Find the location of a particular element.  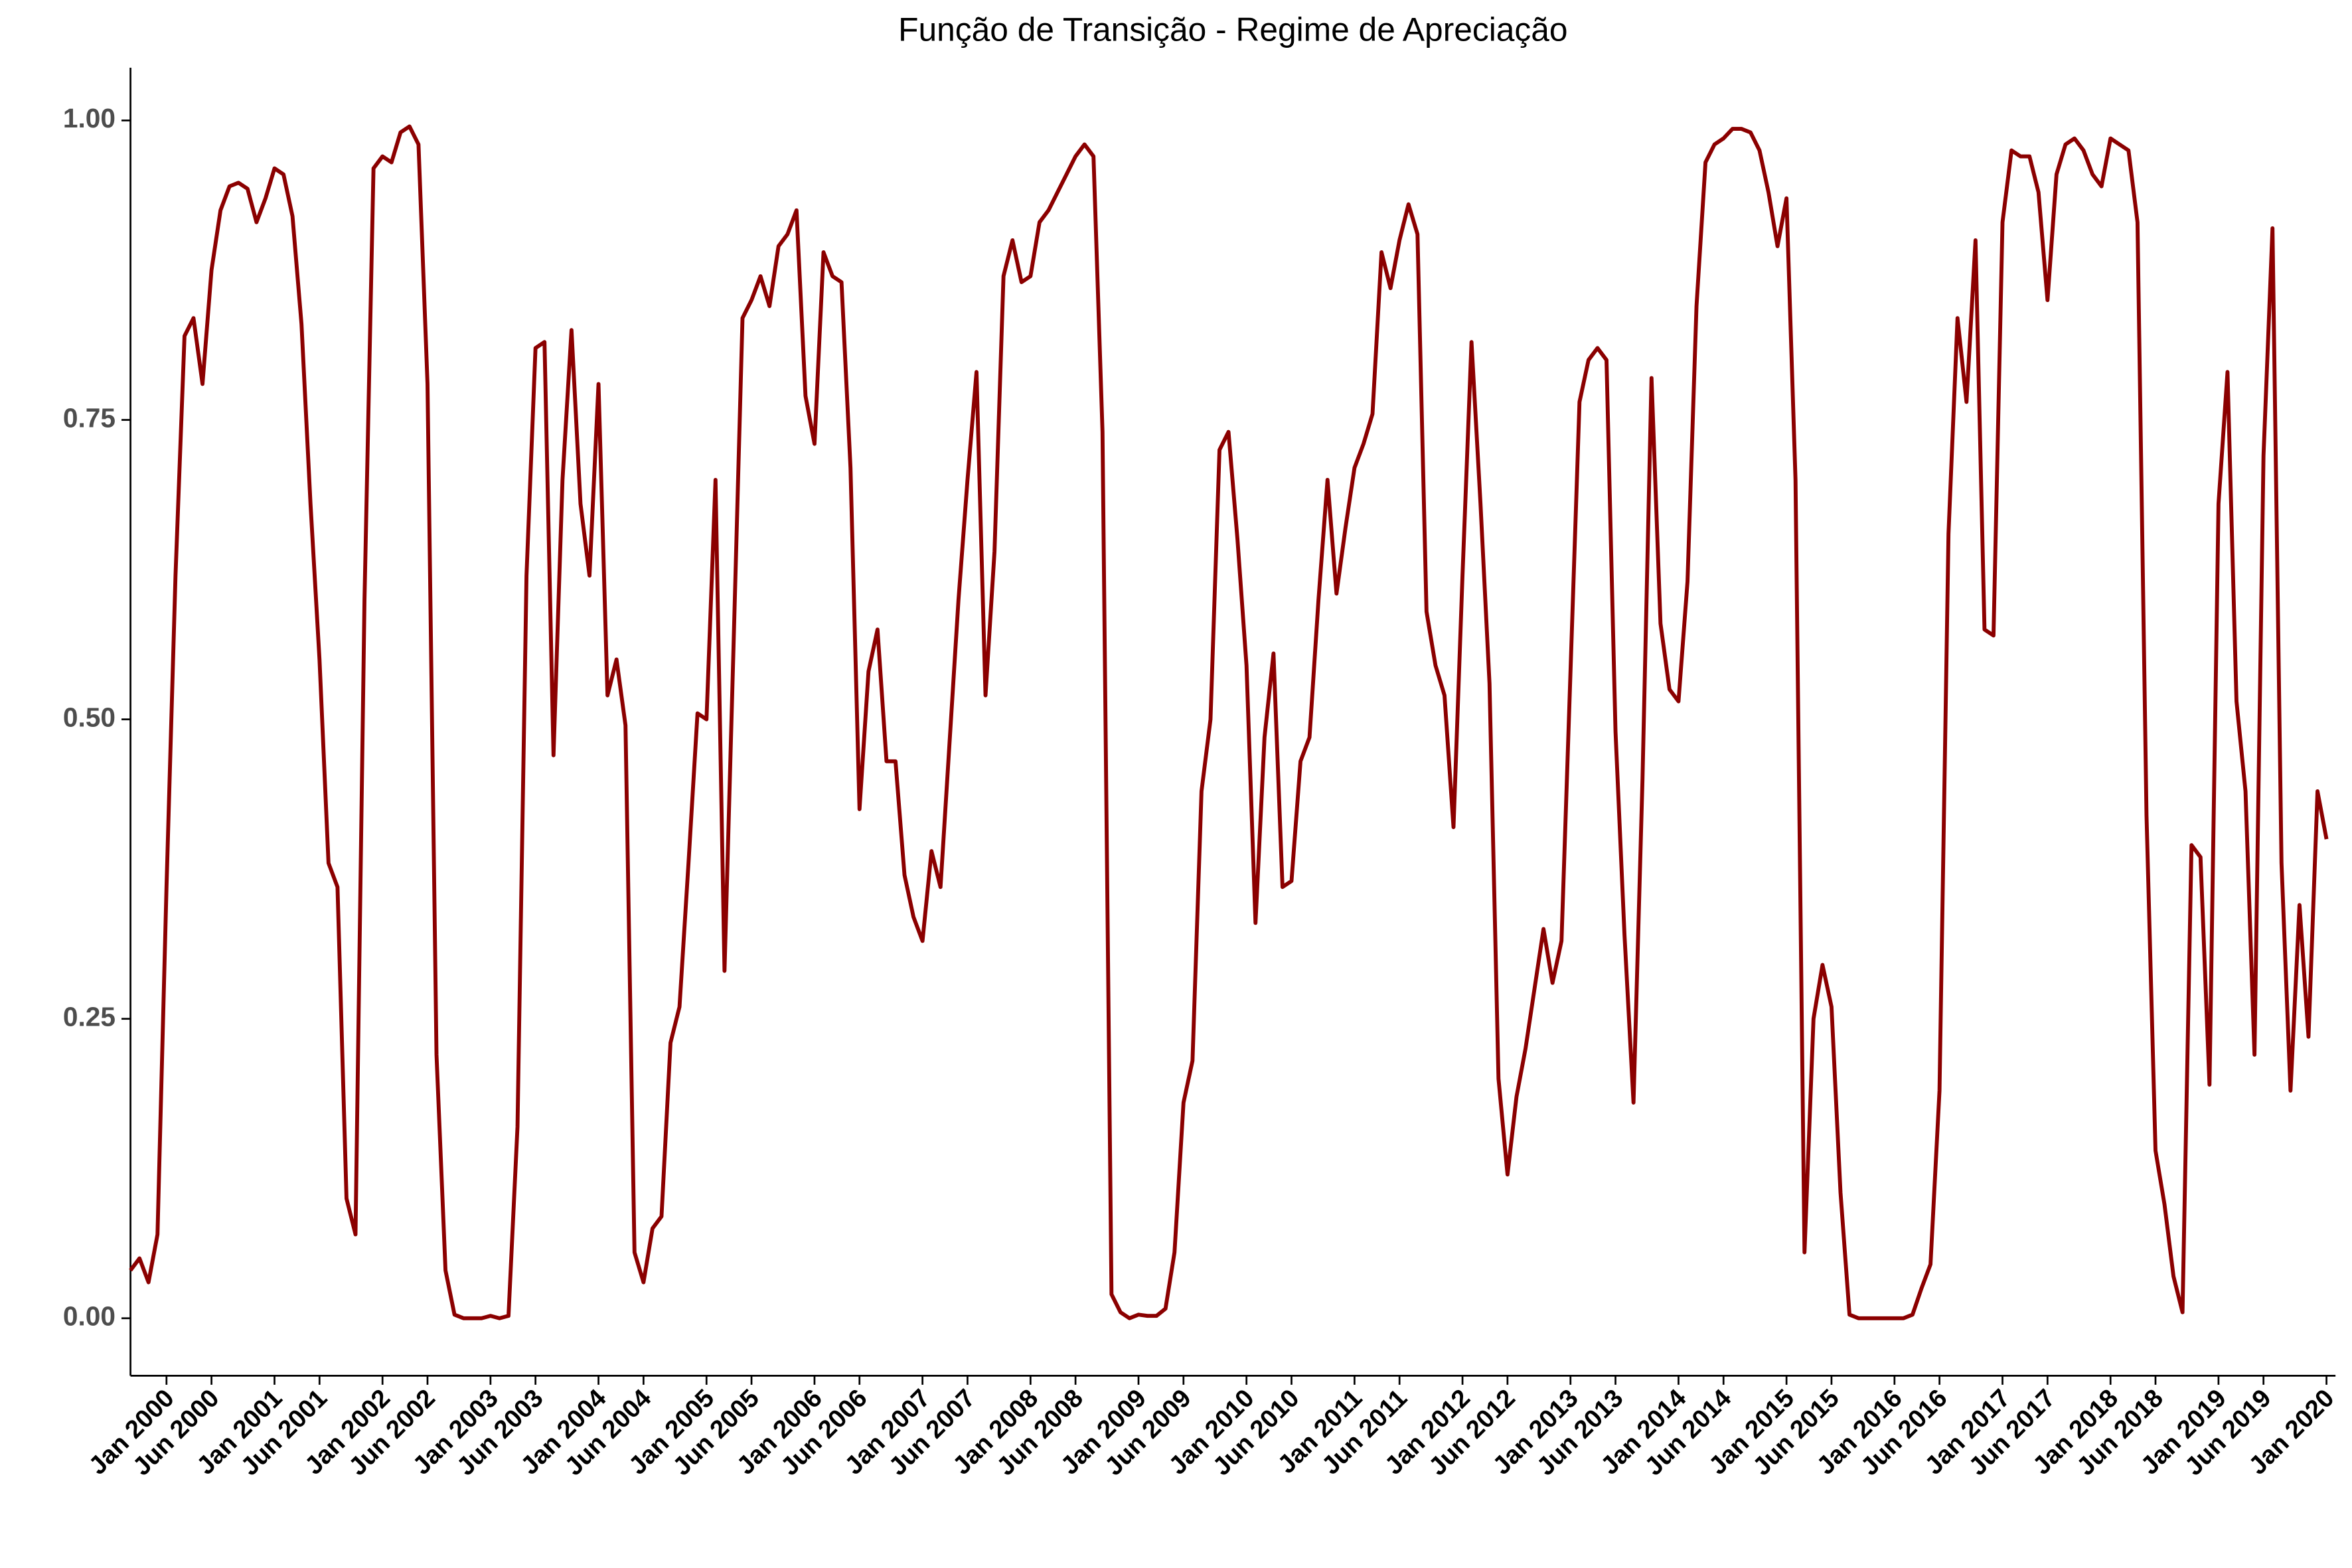

y-tick-label: 1.00 is located at coordinates (89, 118).